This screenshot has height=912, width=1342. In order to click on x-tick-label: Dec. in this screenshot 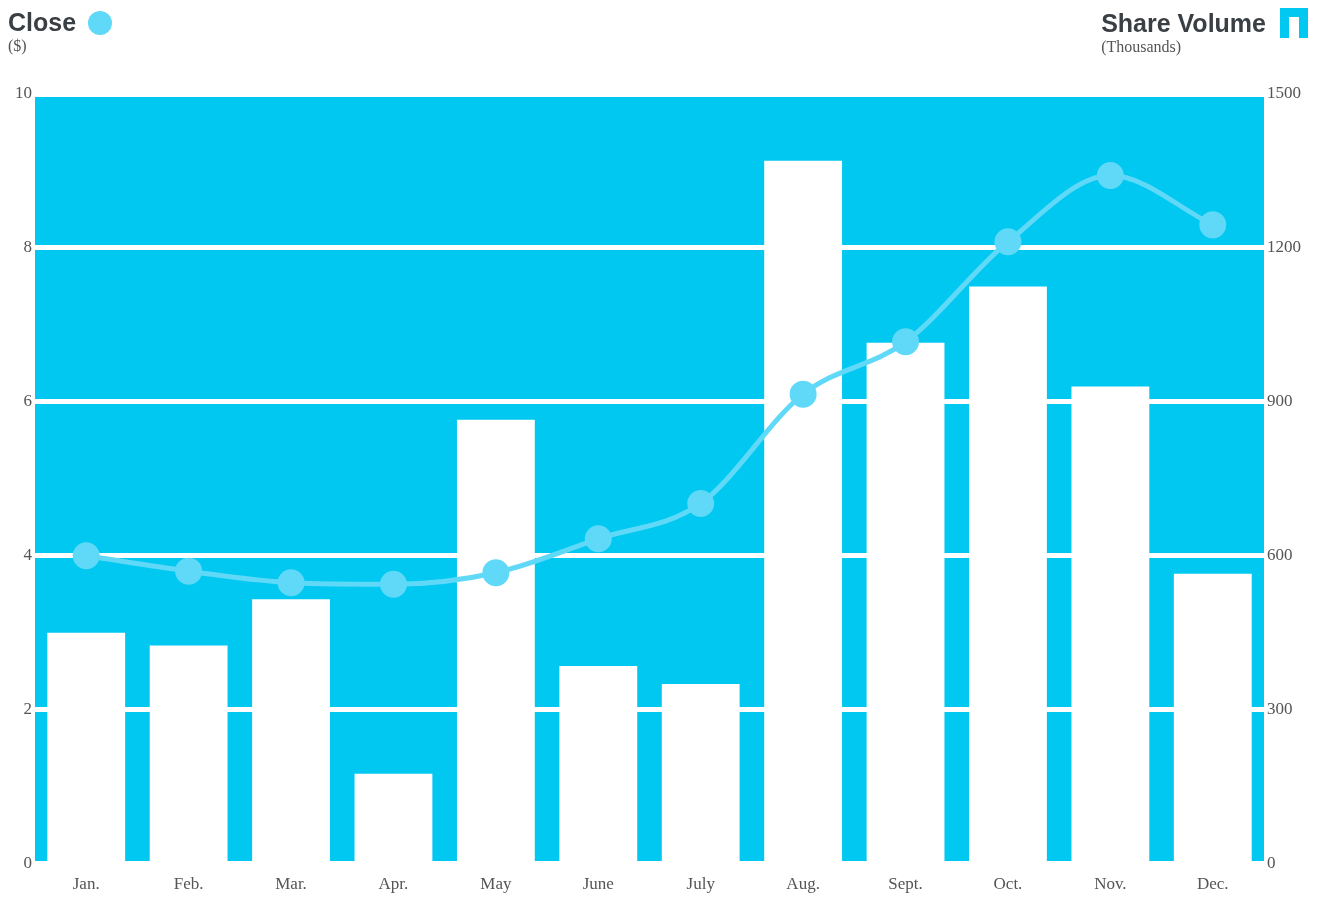, I will do `click(1212, 884)`.